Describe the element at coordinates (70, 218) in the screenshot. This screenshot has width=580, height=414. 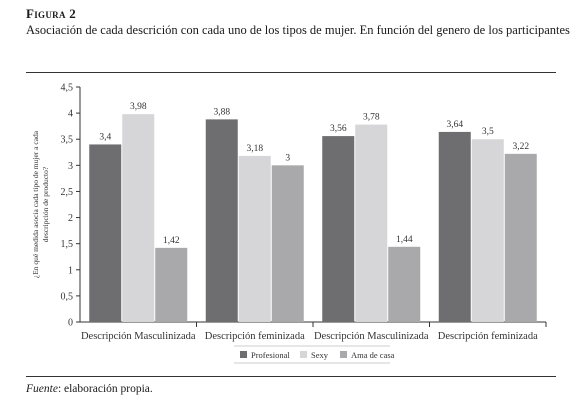
I see `y-tick-label: 2` at that location.